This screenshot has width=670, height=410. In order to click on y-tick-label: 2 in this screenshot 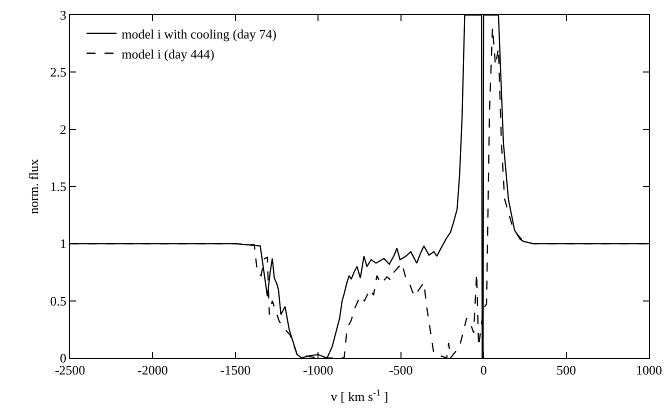, I will do `click(63, 129)`.